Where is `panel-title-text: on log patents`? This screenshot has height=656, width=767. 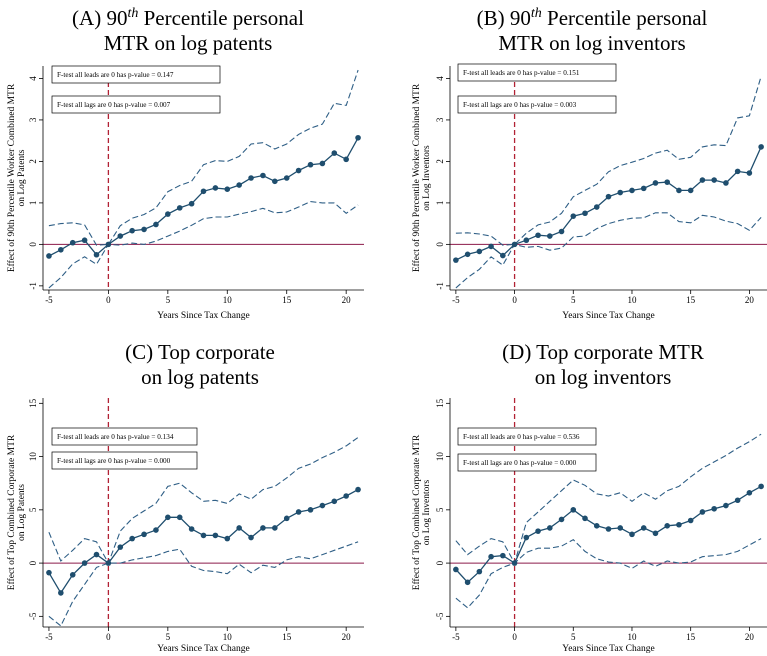
panel-title-text: on log patents is located at coordinates (200, 377).